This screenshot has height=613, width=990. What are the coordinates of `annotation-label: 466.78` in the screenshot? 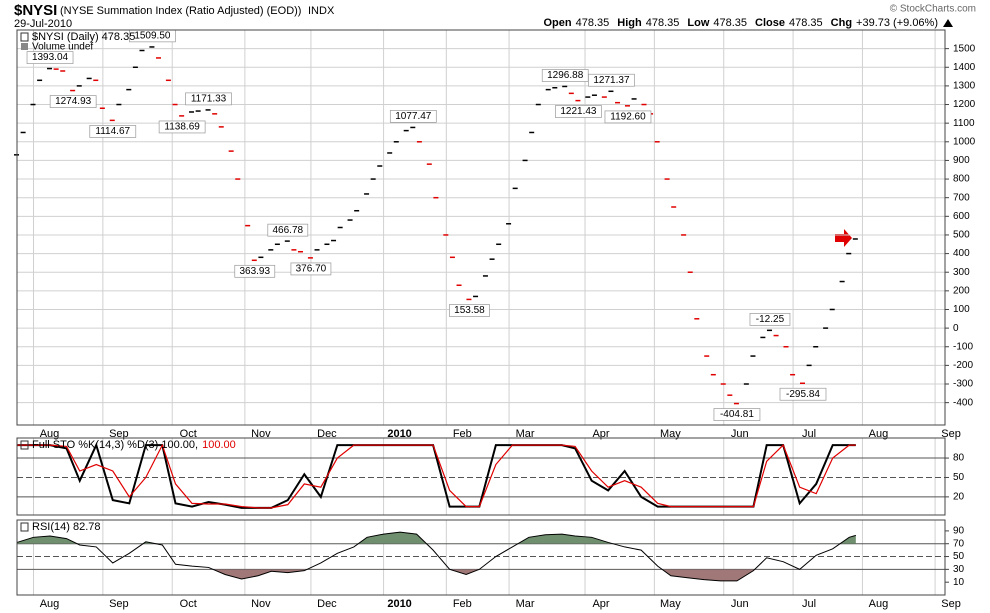 It's located at (288, 230).